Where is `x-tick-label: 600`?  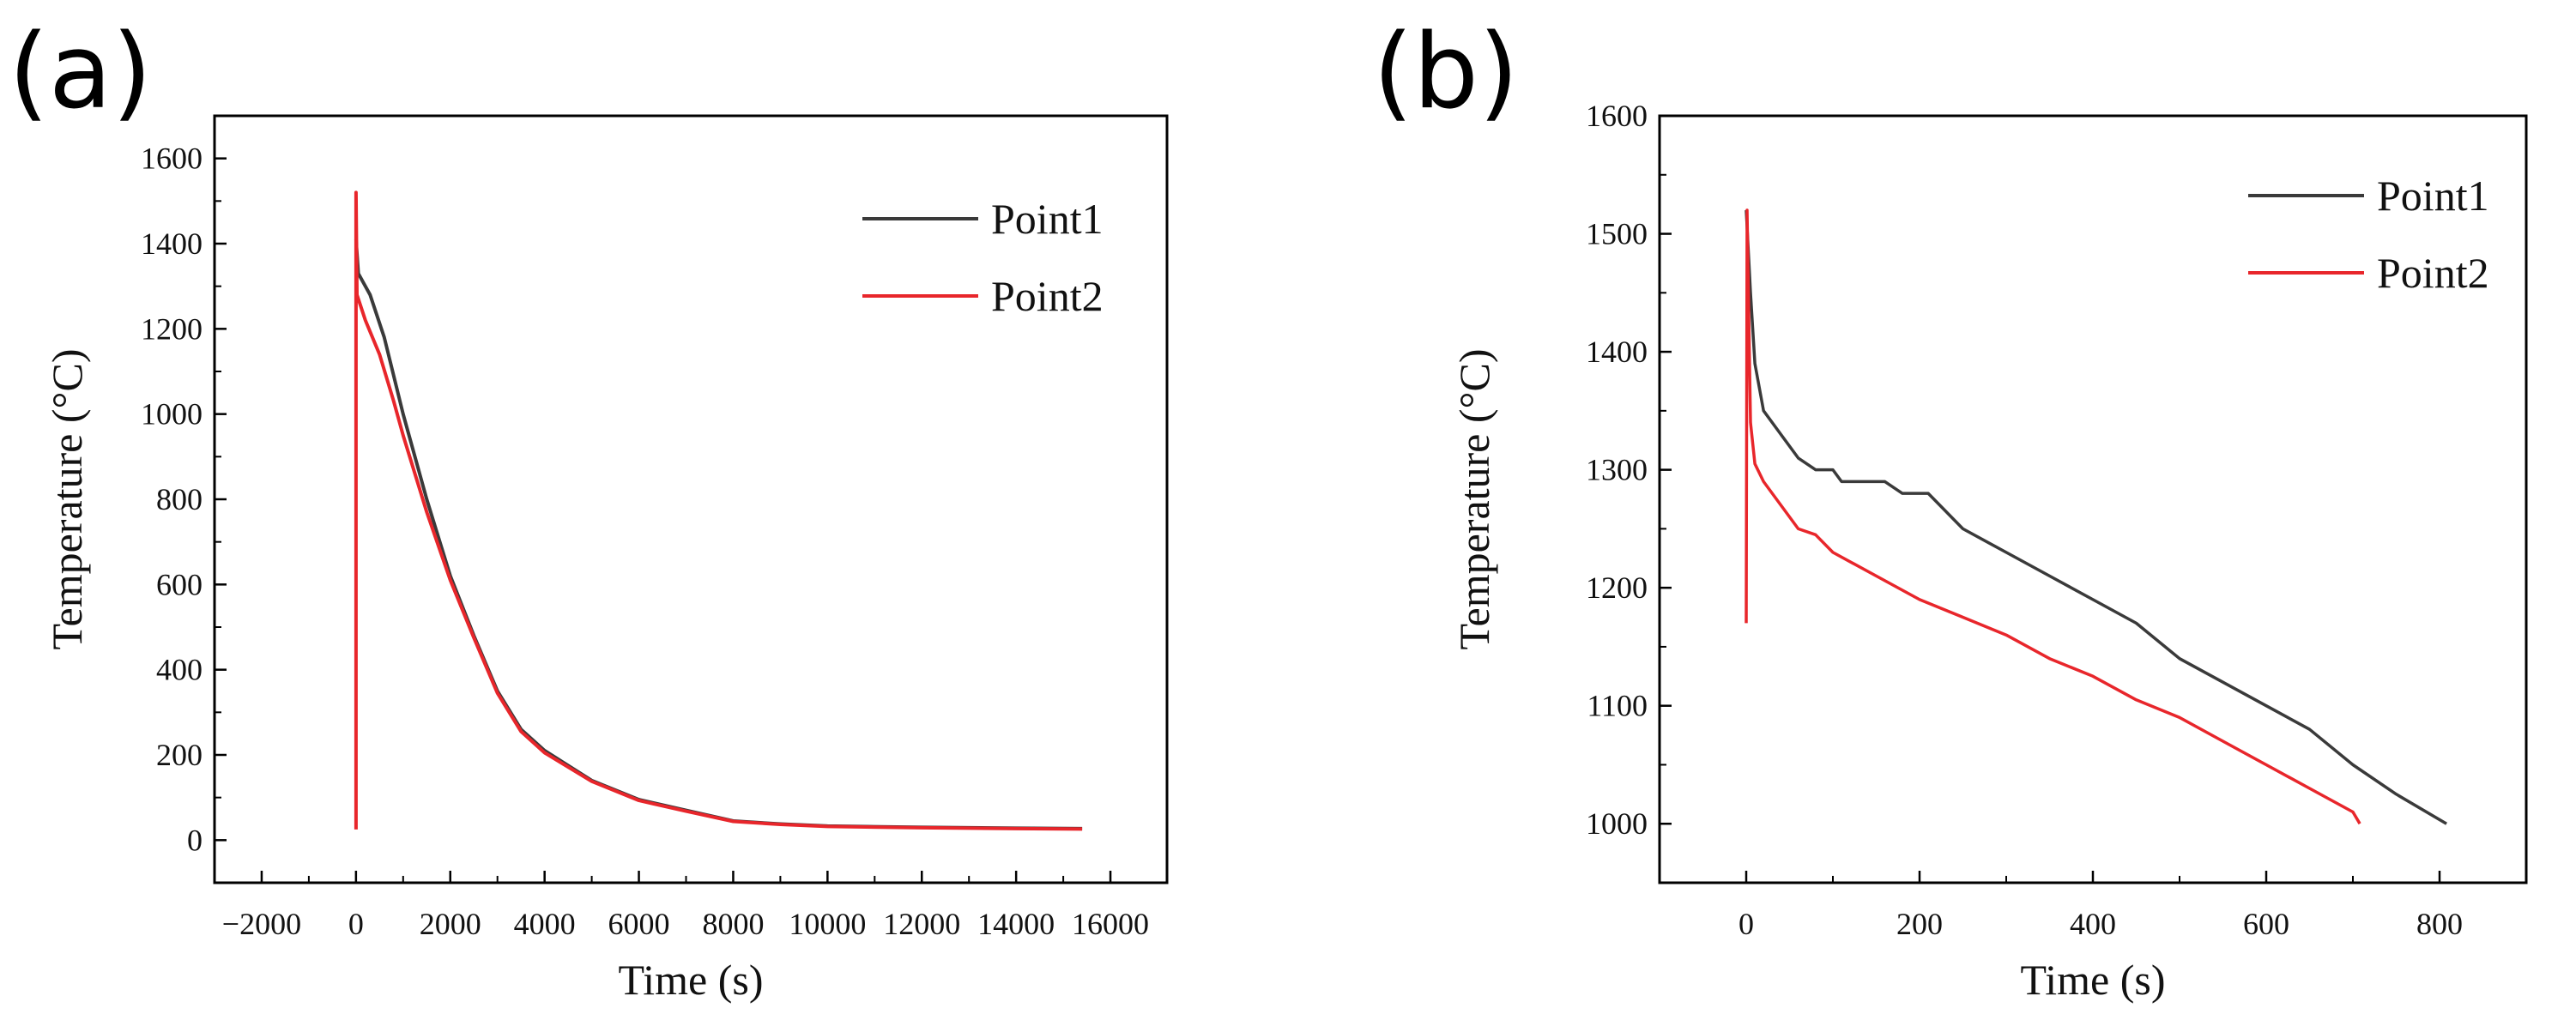 x-tick-label: 600 is located at coordinates (2266, 924).